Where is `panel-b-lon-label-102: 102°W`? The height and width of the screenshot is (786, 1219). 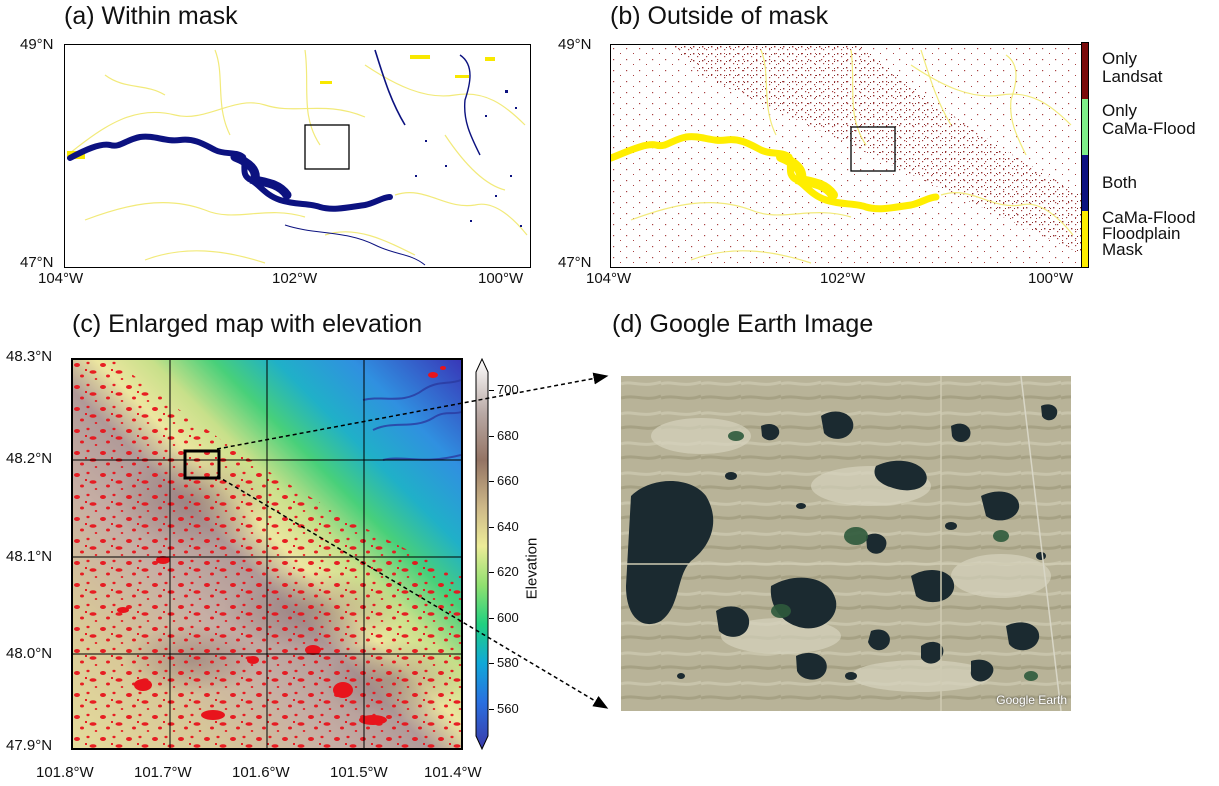
panel-b-lon-label-102: 102°W is located at coordinates (843, 278).